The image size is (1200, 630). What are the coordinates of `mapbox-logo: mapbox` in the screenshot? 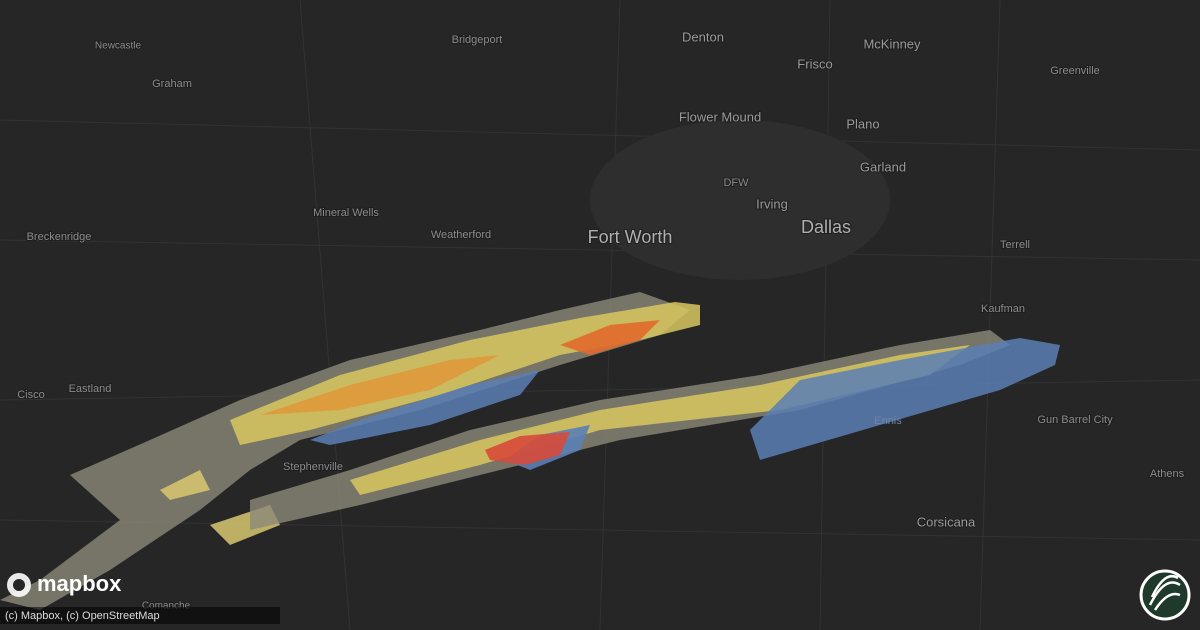 It's located at (64, 584).